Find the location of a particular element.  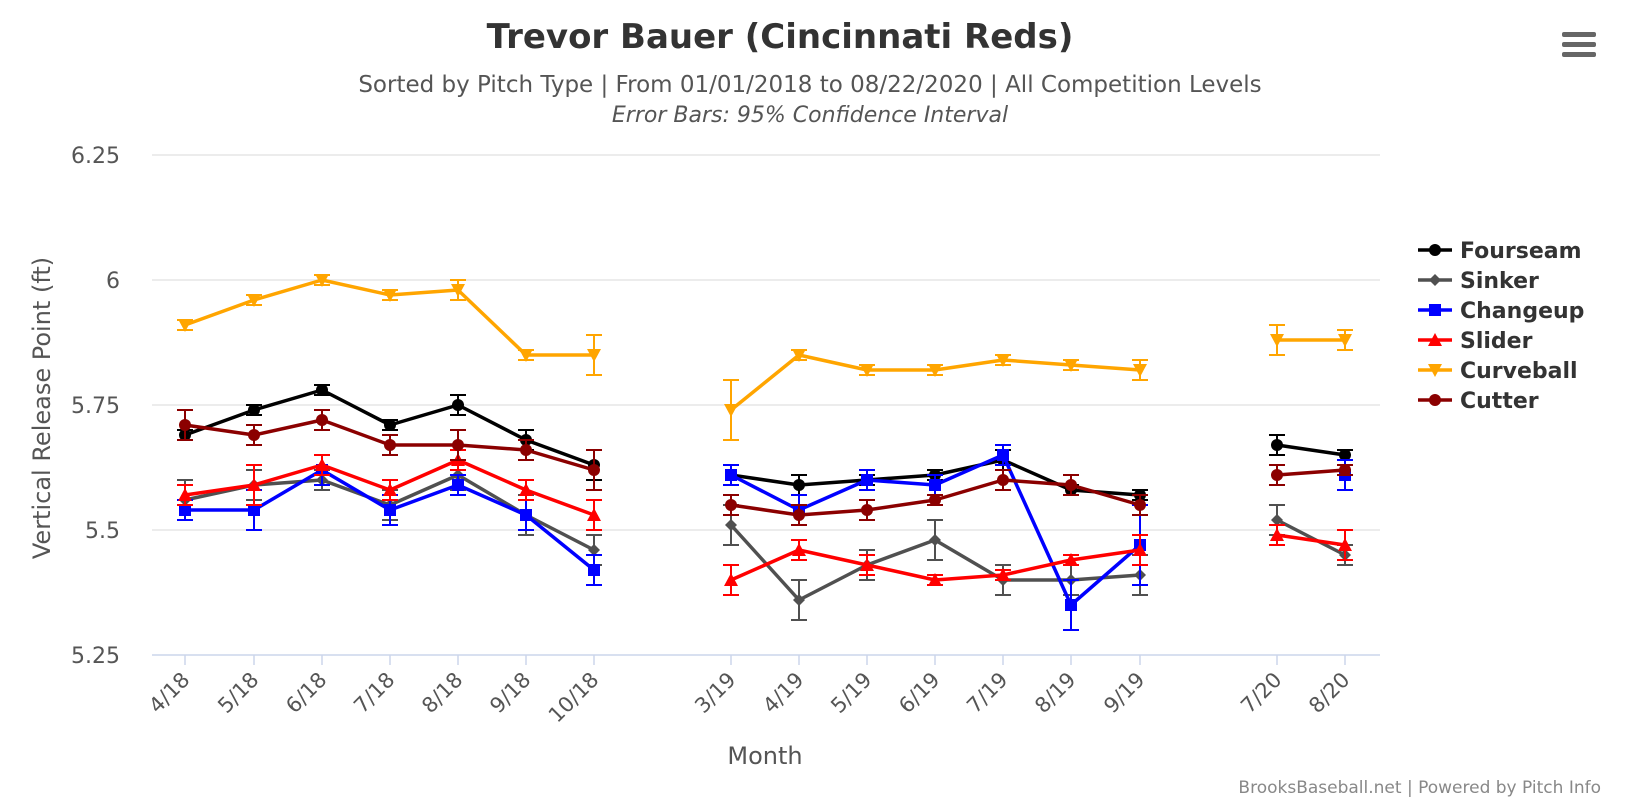

series-line-fourseam is located at coordinates (1311, 450).